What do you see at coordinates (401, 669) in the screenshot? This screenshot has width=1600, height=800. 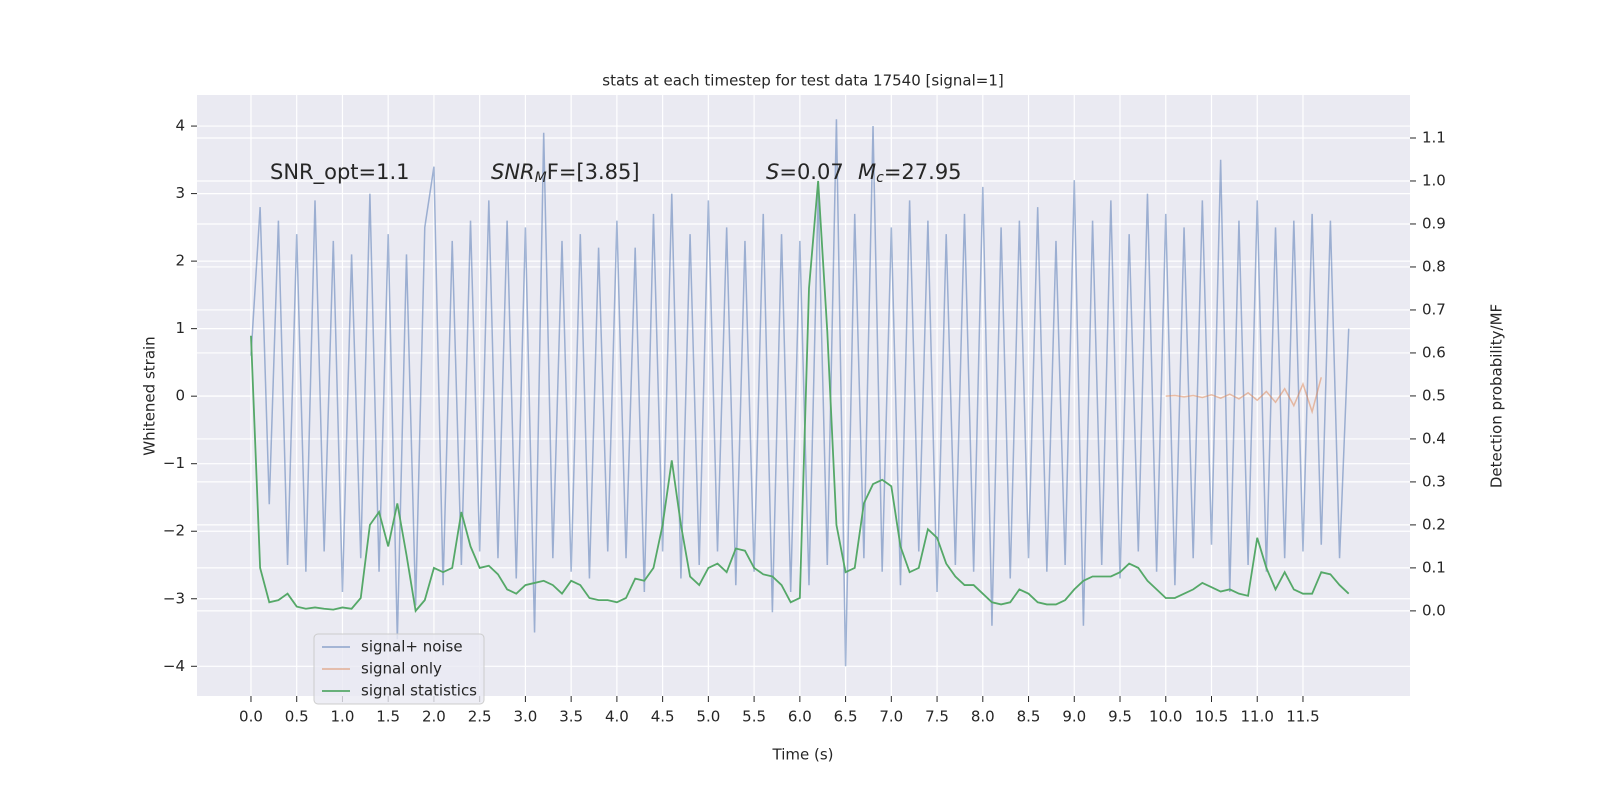 I see `legend-label: signal only` at bounding box center [401, 669].